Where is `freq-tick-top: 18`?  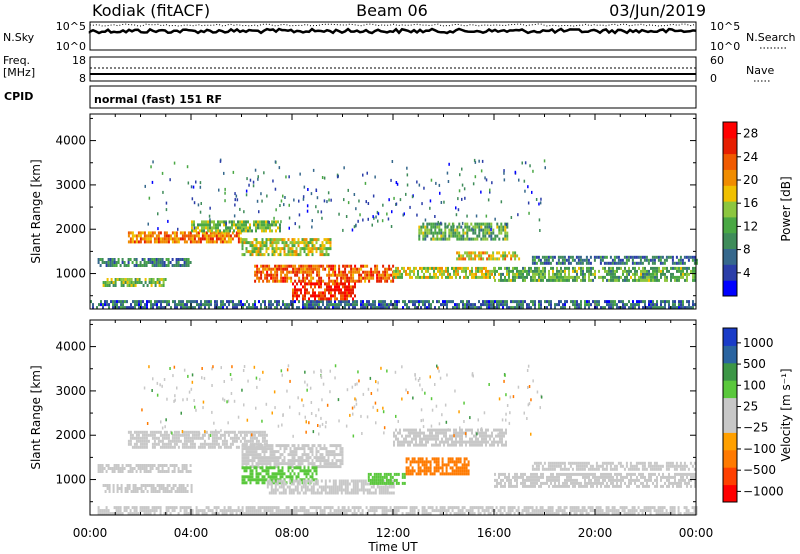 freq-tick-top: 18 is located at coordinates (79, 60).